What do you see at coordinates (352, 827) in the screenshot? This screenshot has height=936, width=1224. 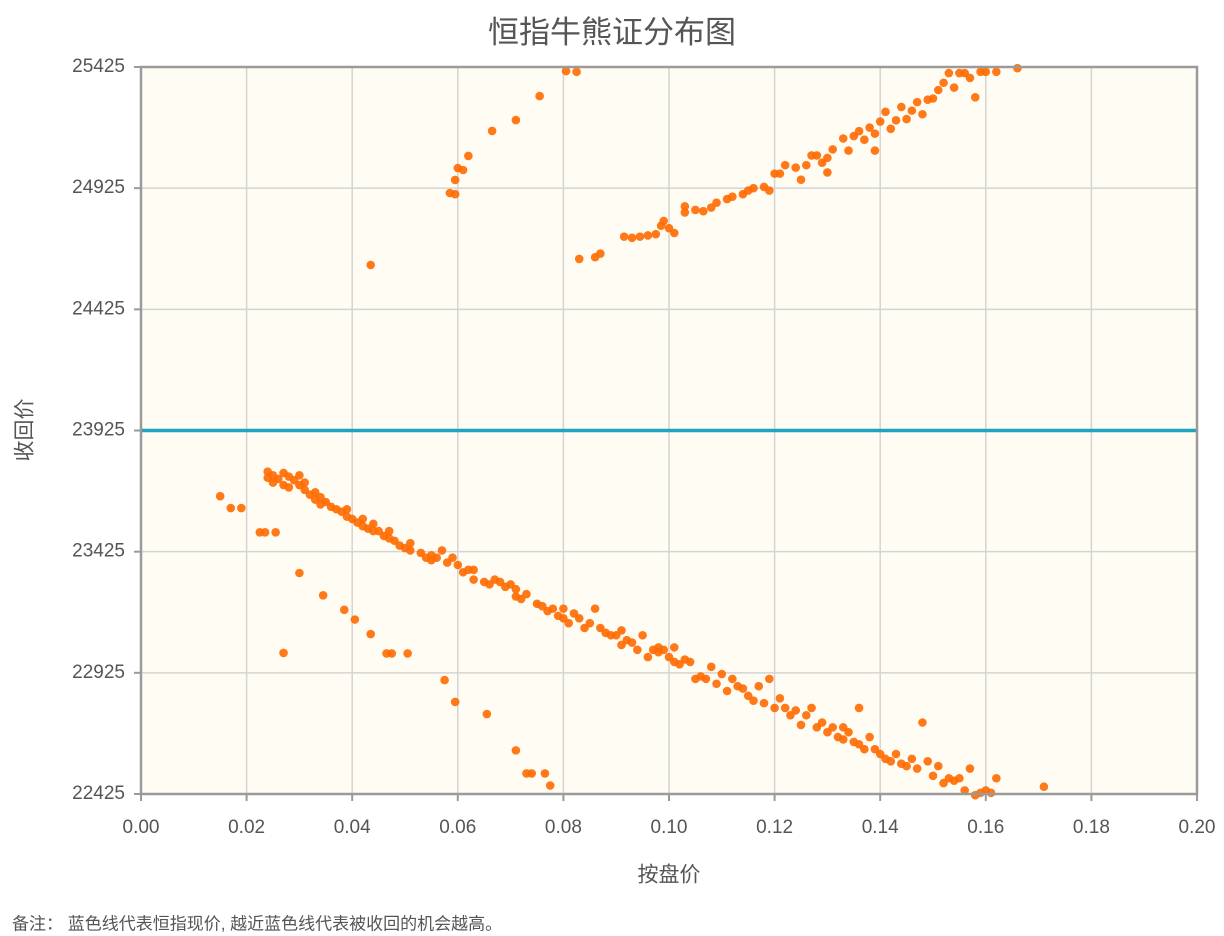 I see `x-tick-label: 0.04` at bounding box center [352, 827].